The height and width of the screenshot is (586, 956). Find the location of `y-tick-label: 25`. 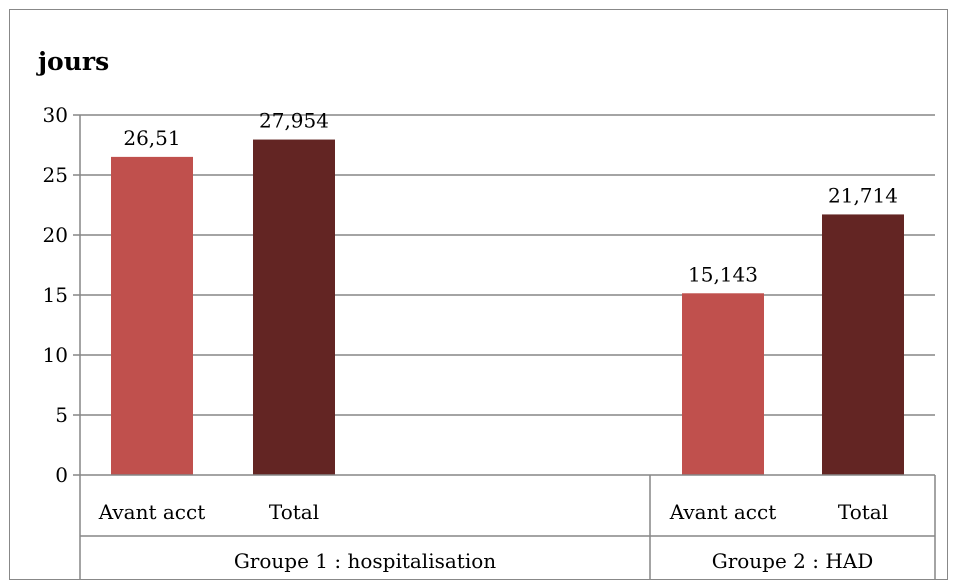

y-tick-label: 25 is located at coordinates (55, 175).